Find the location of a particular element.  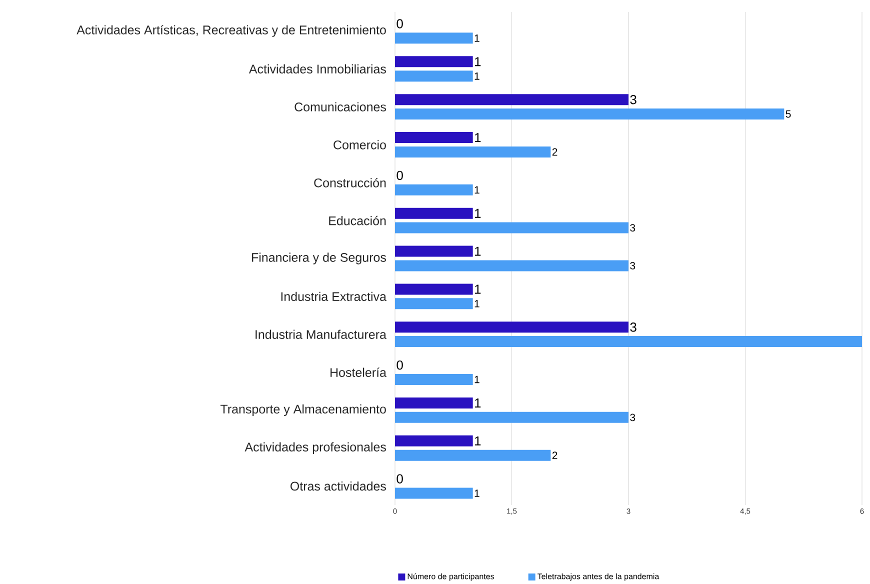

y-tick-label: Otras actividades is located at coordinates (338, 486).